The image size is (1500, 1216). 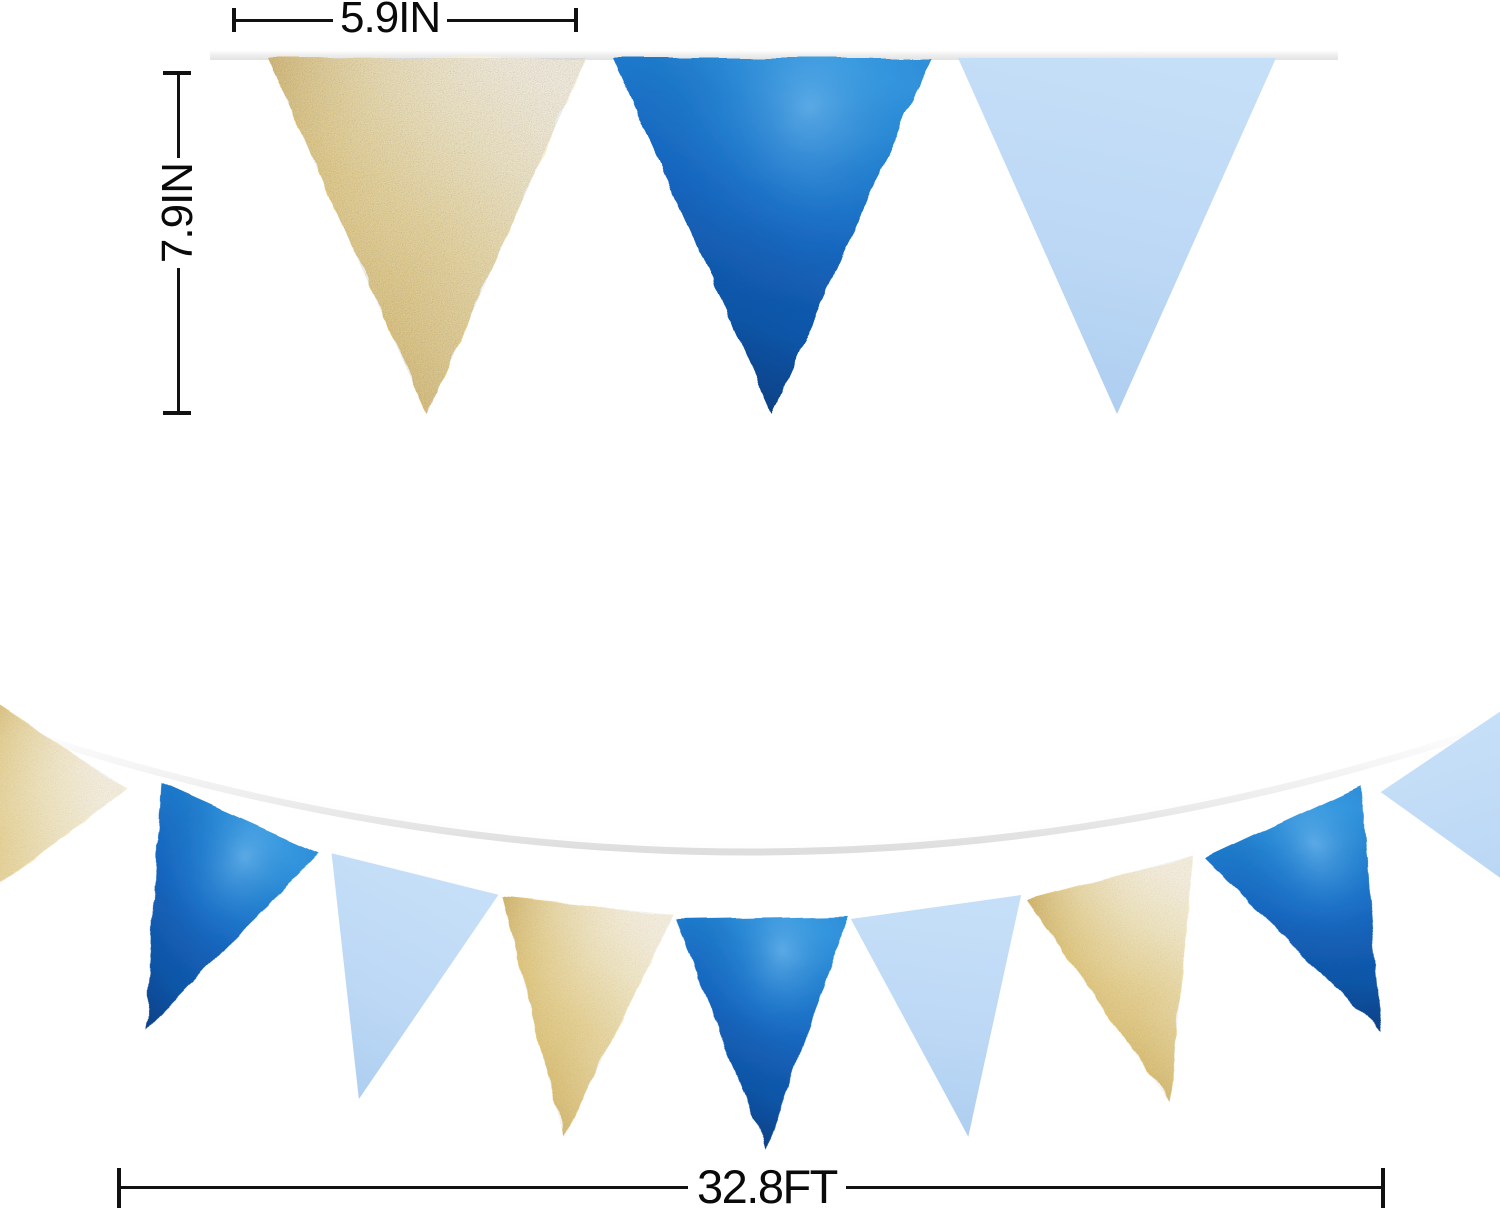 I want to click on pennant-flag-gold-sample, so click(x=427, y=236).